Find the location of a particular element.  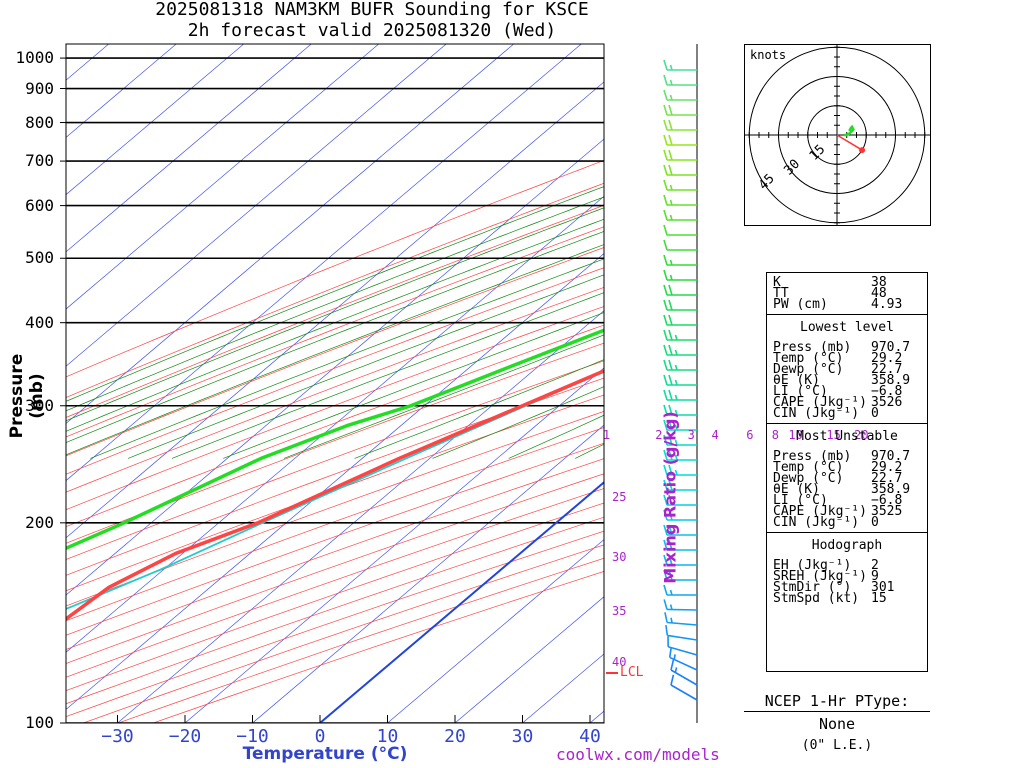

index-value: 358.9 is located at coordinates (891, 489).